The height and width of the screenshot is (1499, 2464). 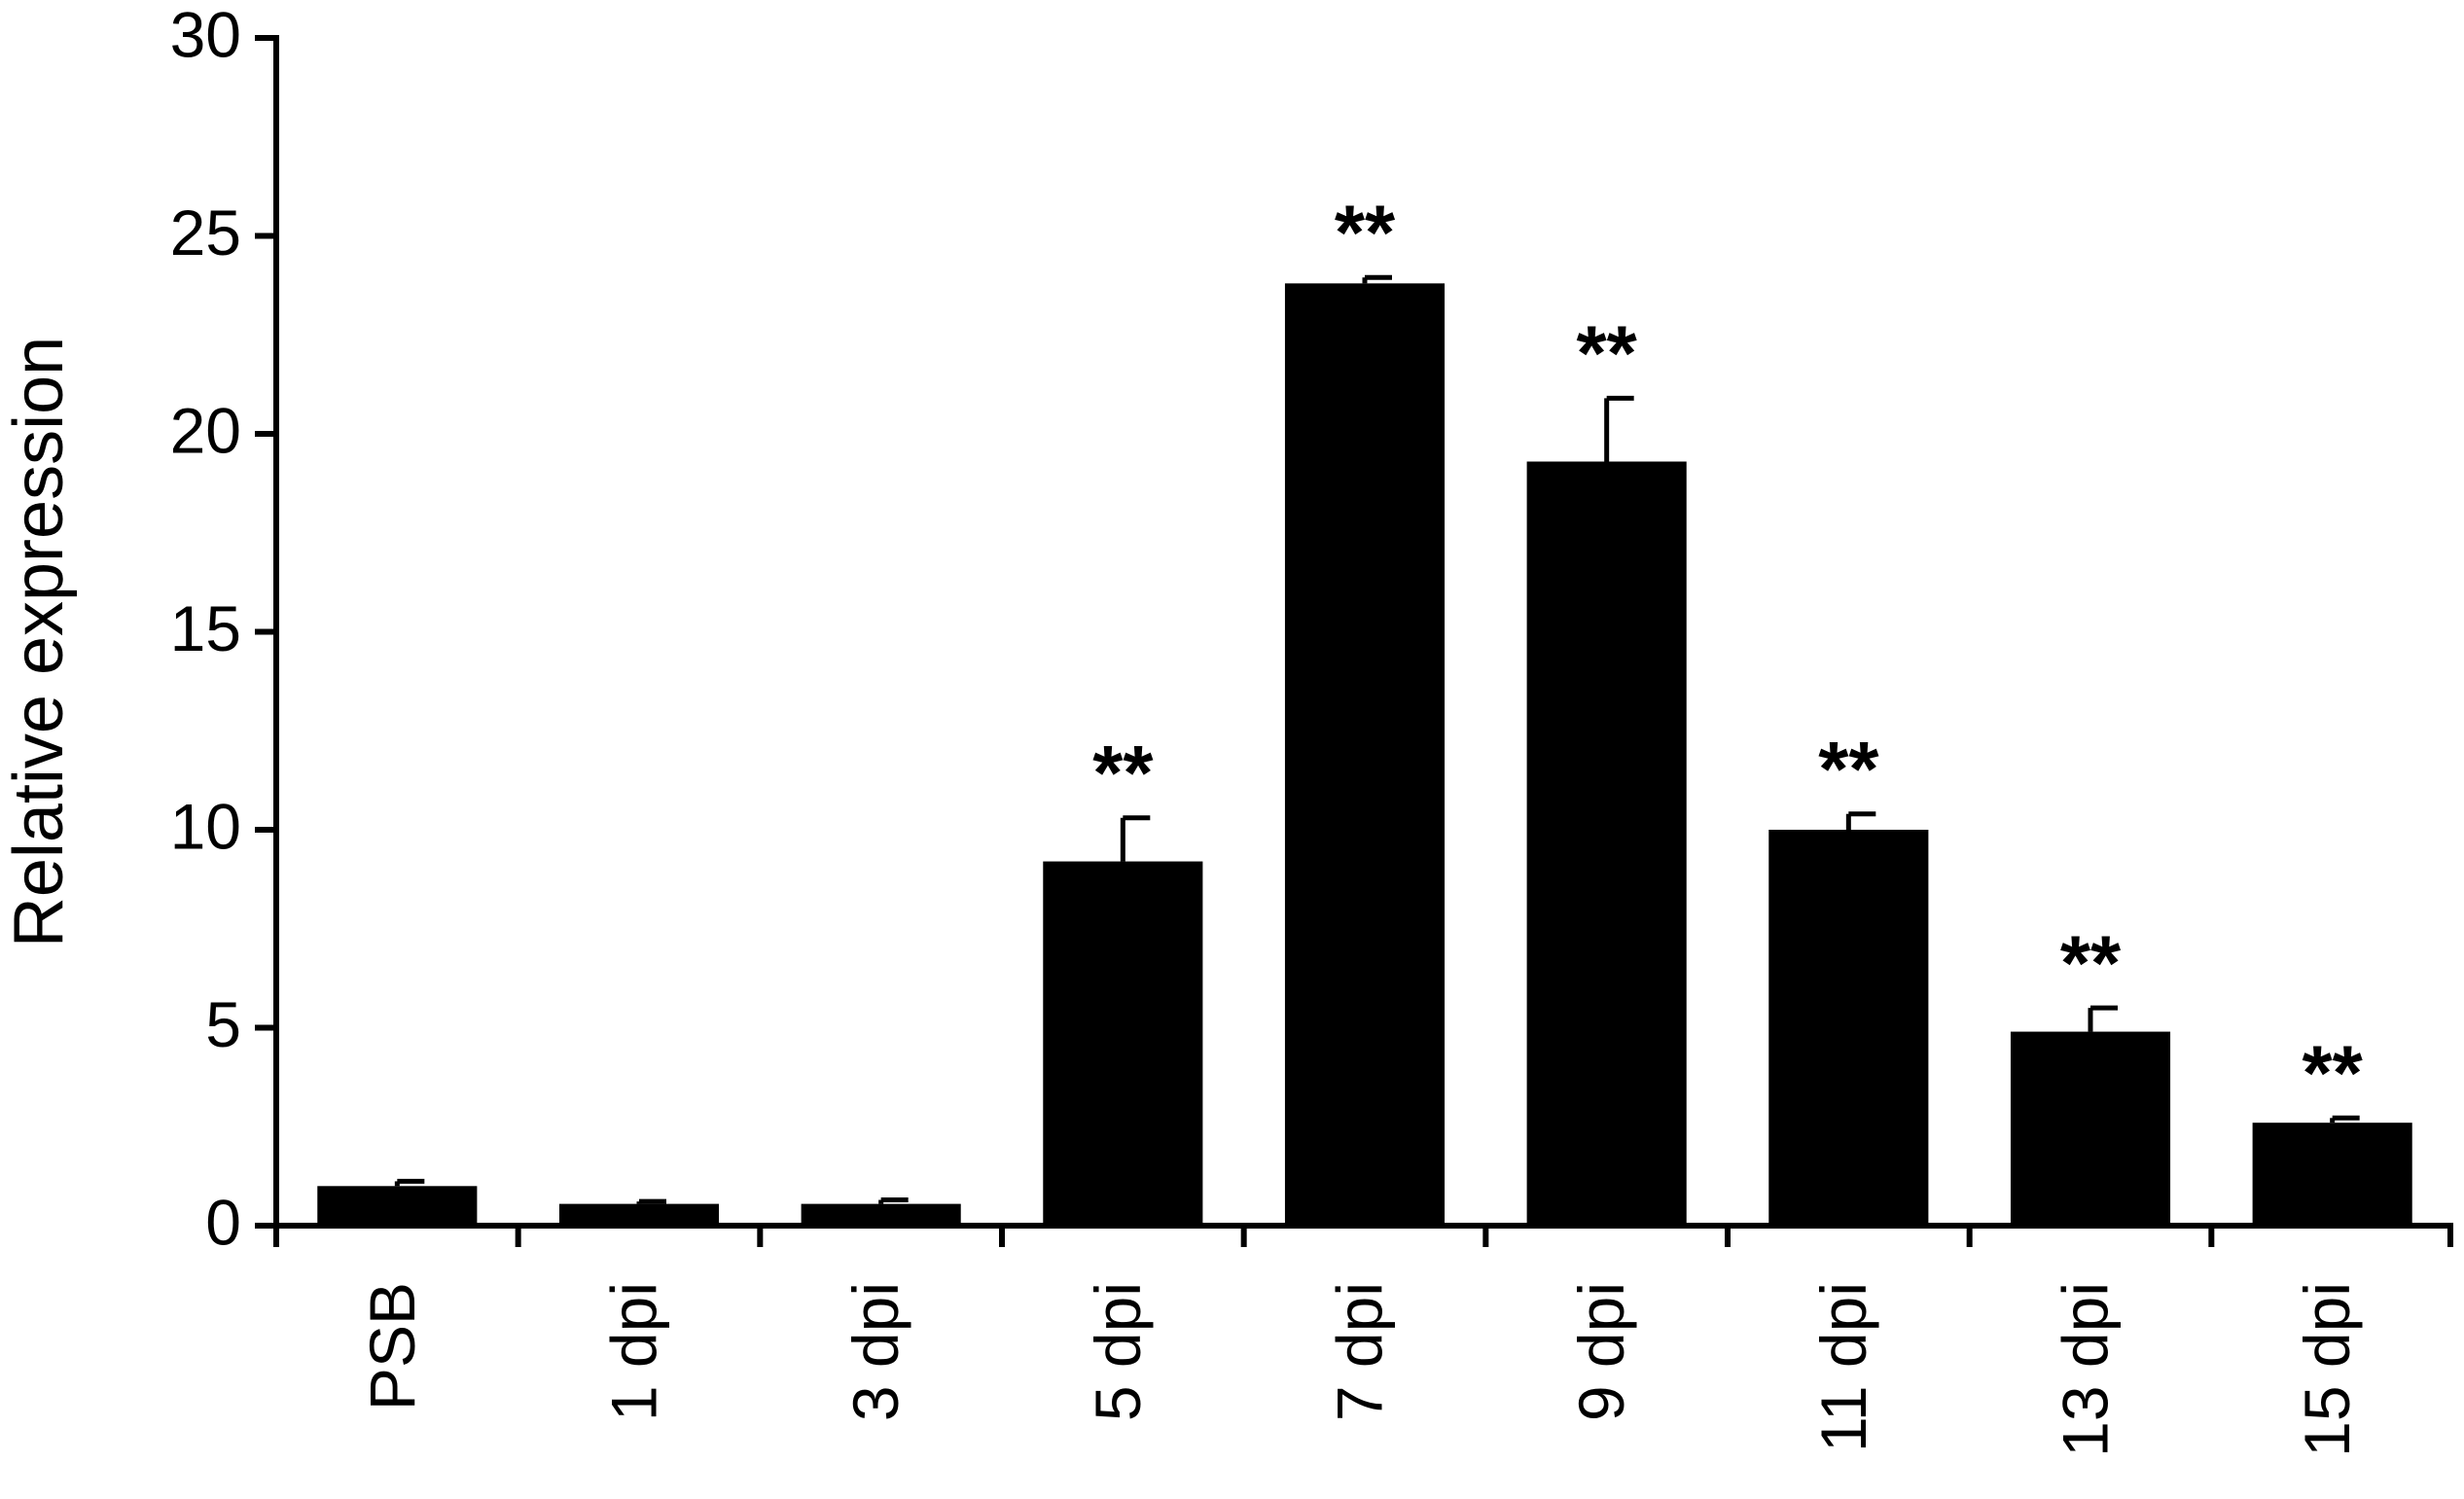 What do you see at coordinates (223, 1222) in the screenshot?
I see `y-tick-label: 0` at bounding box center [223, 1222].